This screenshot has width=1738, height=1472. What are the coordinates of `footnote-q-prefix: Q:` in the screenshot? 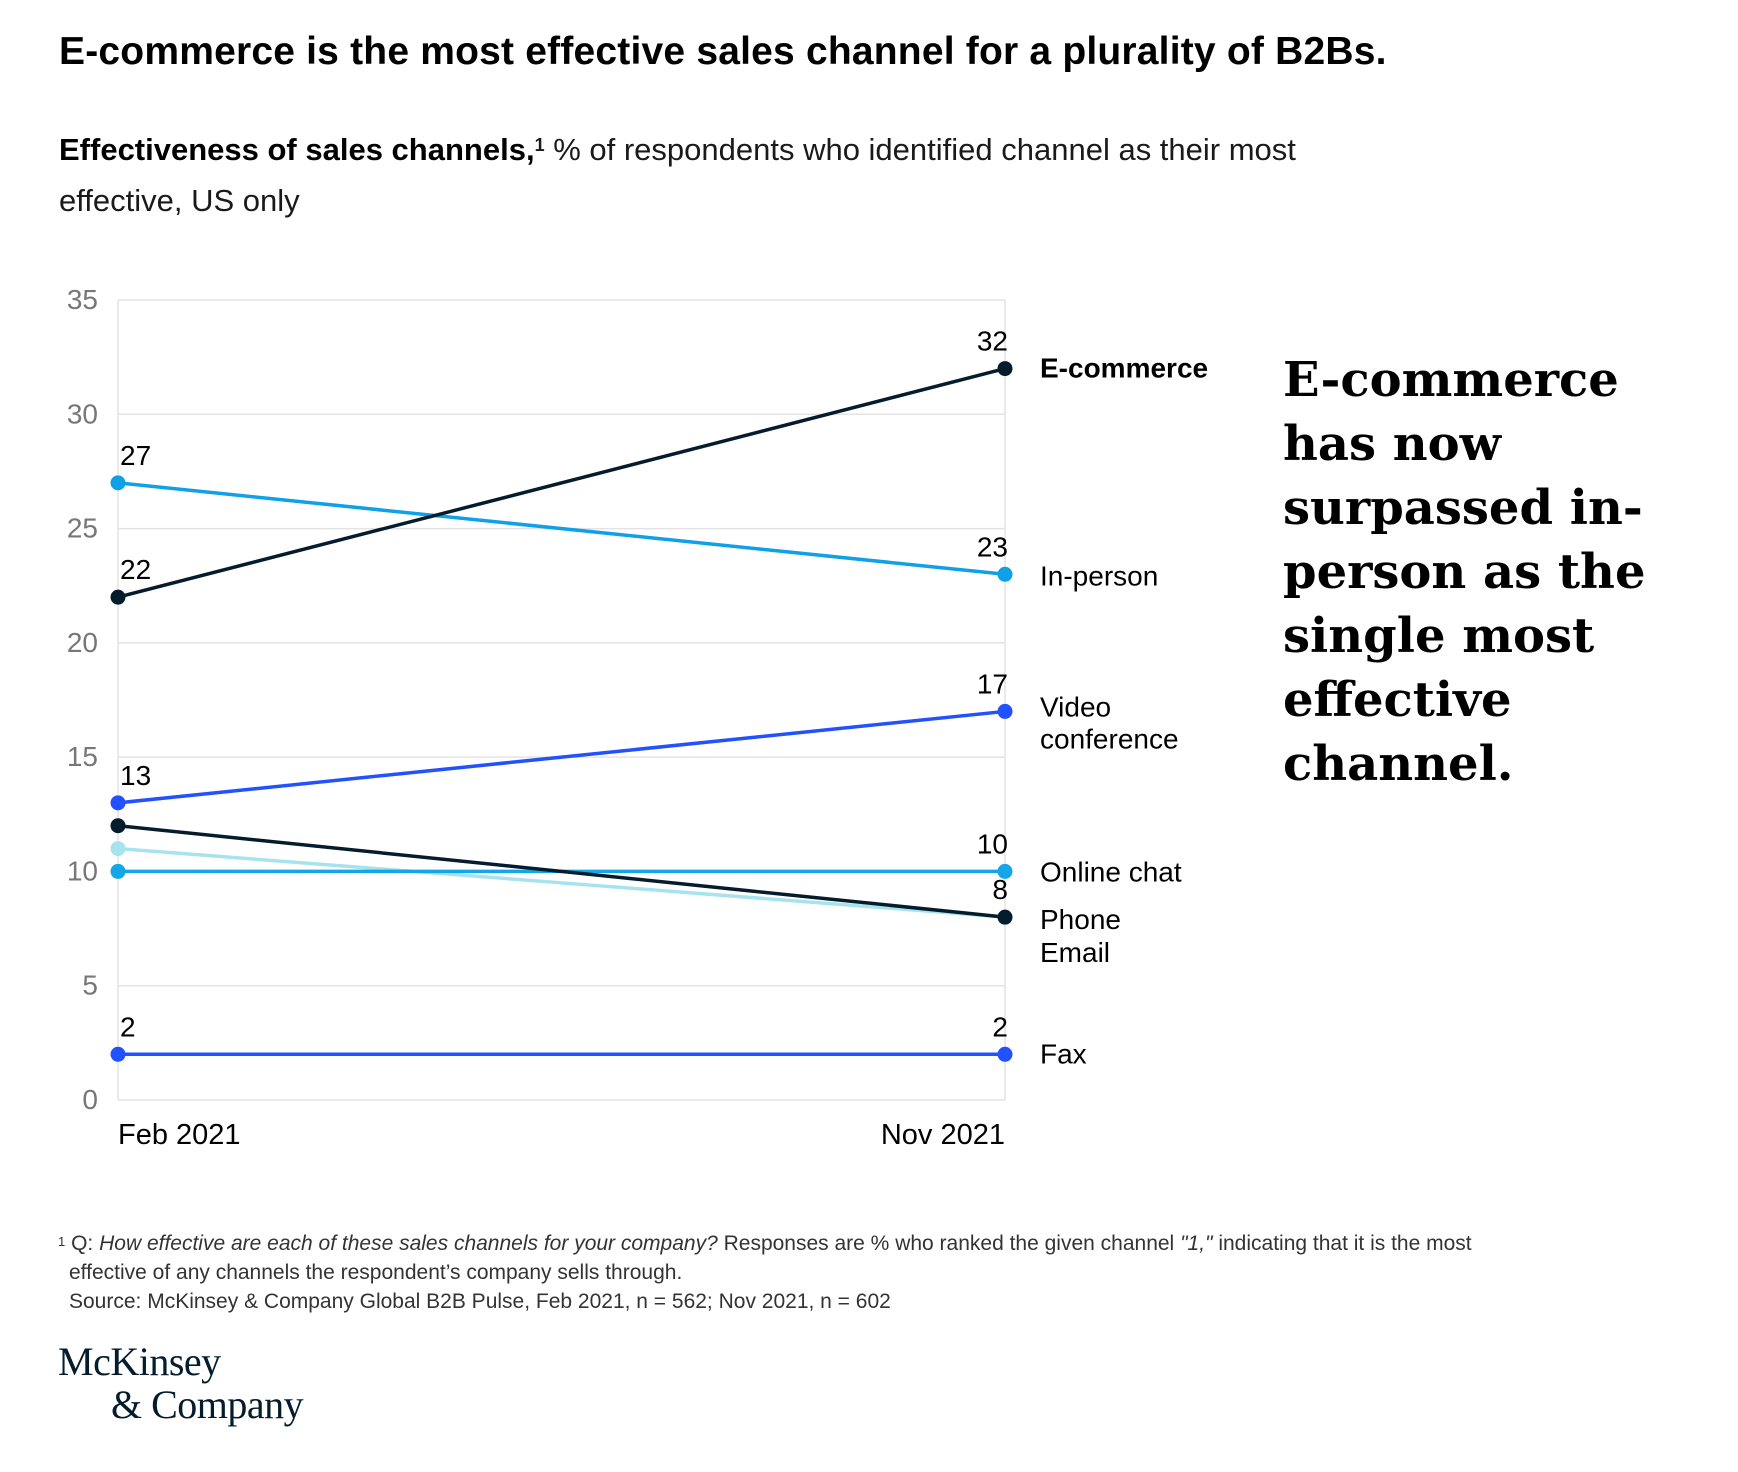 It's located at (85, 1243).